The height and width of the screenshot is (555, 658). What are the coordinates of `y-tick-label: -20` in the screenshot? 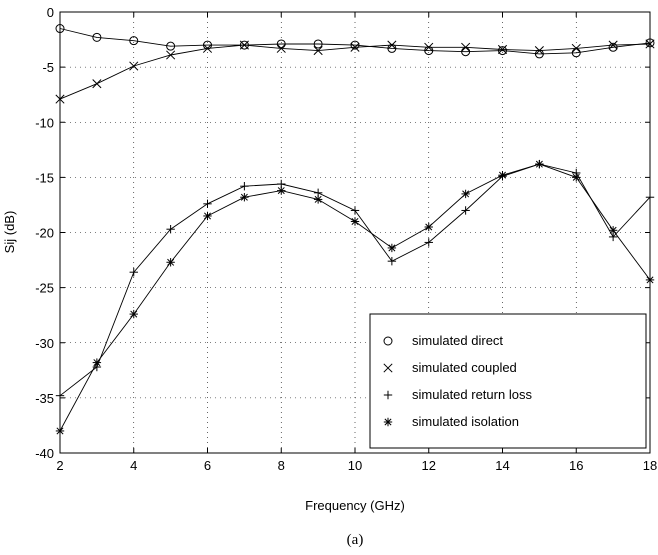 It's located at (44, 233).